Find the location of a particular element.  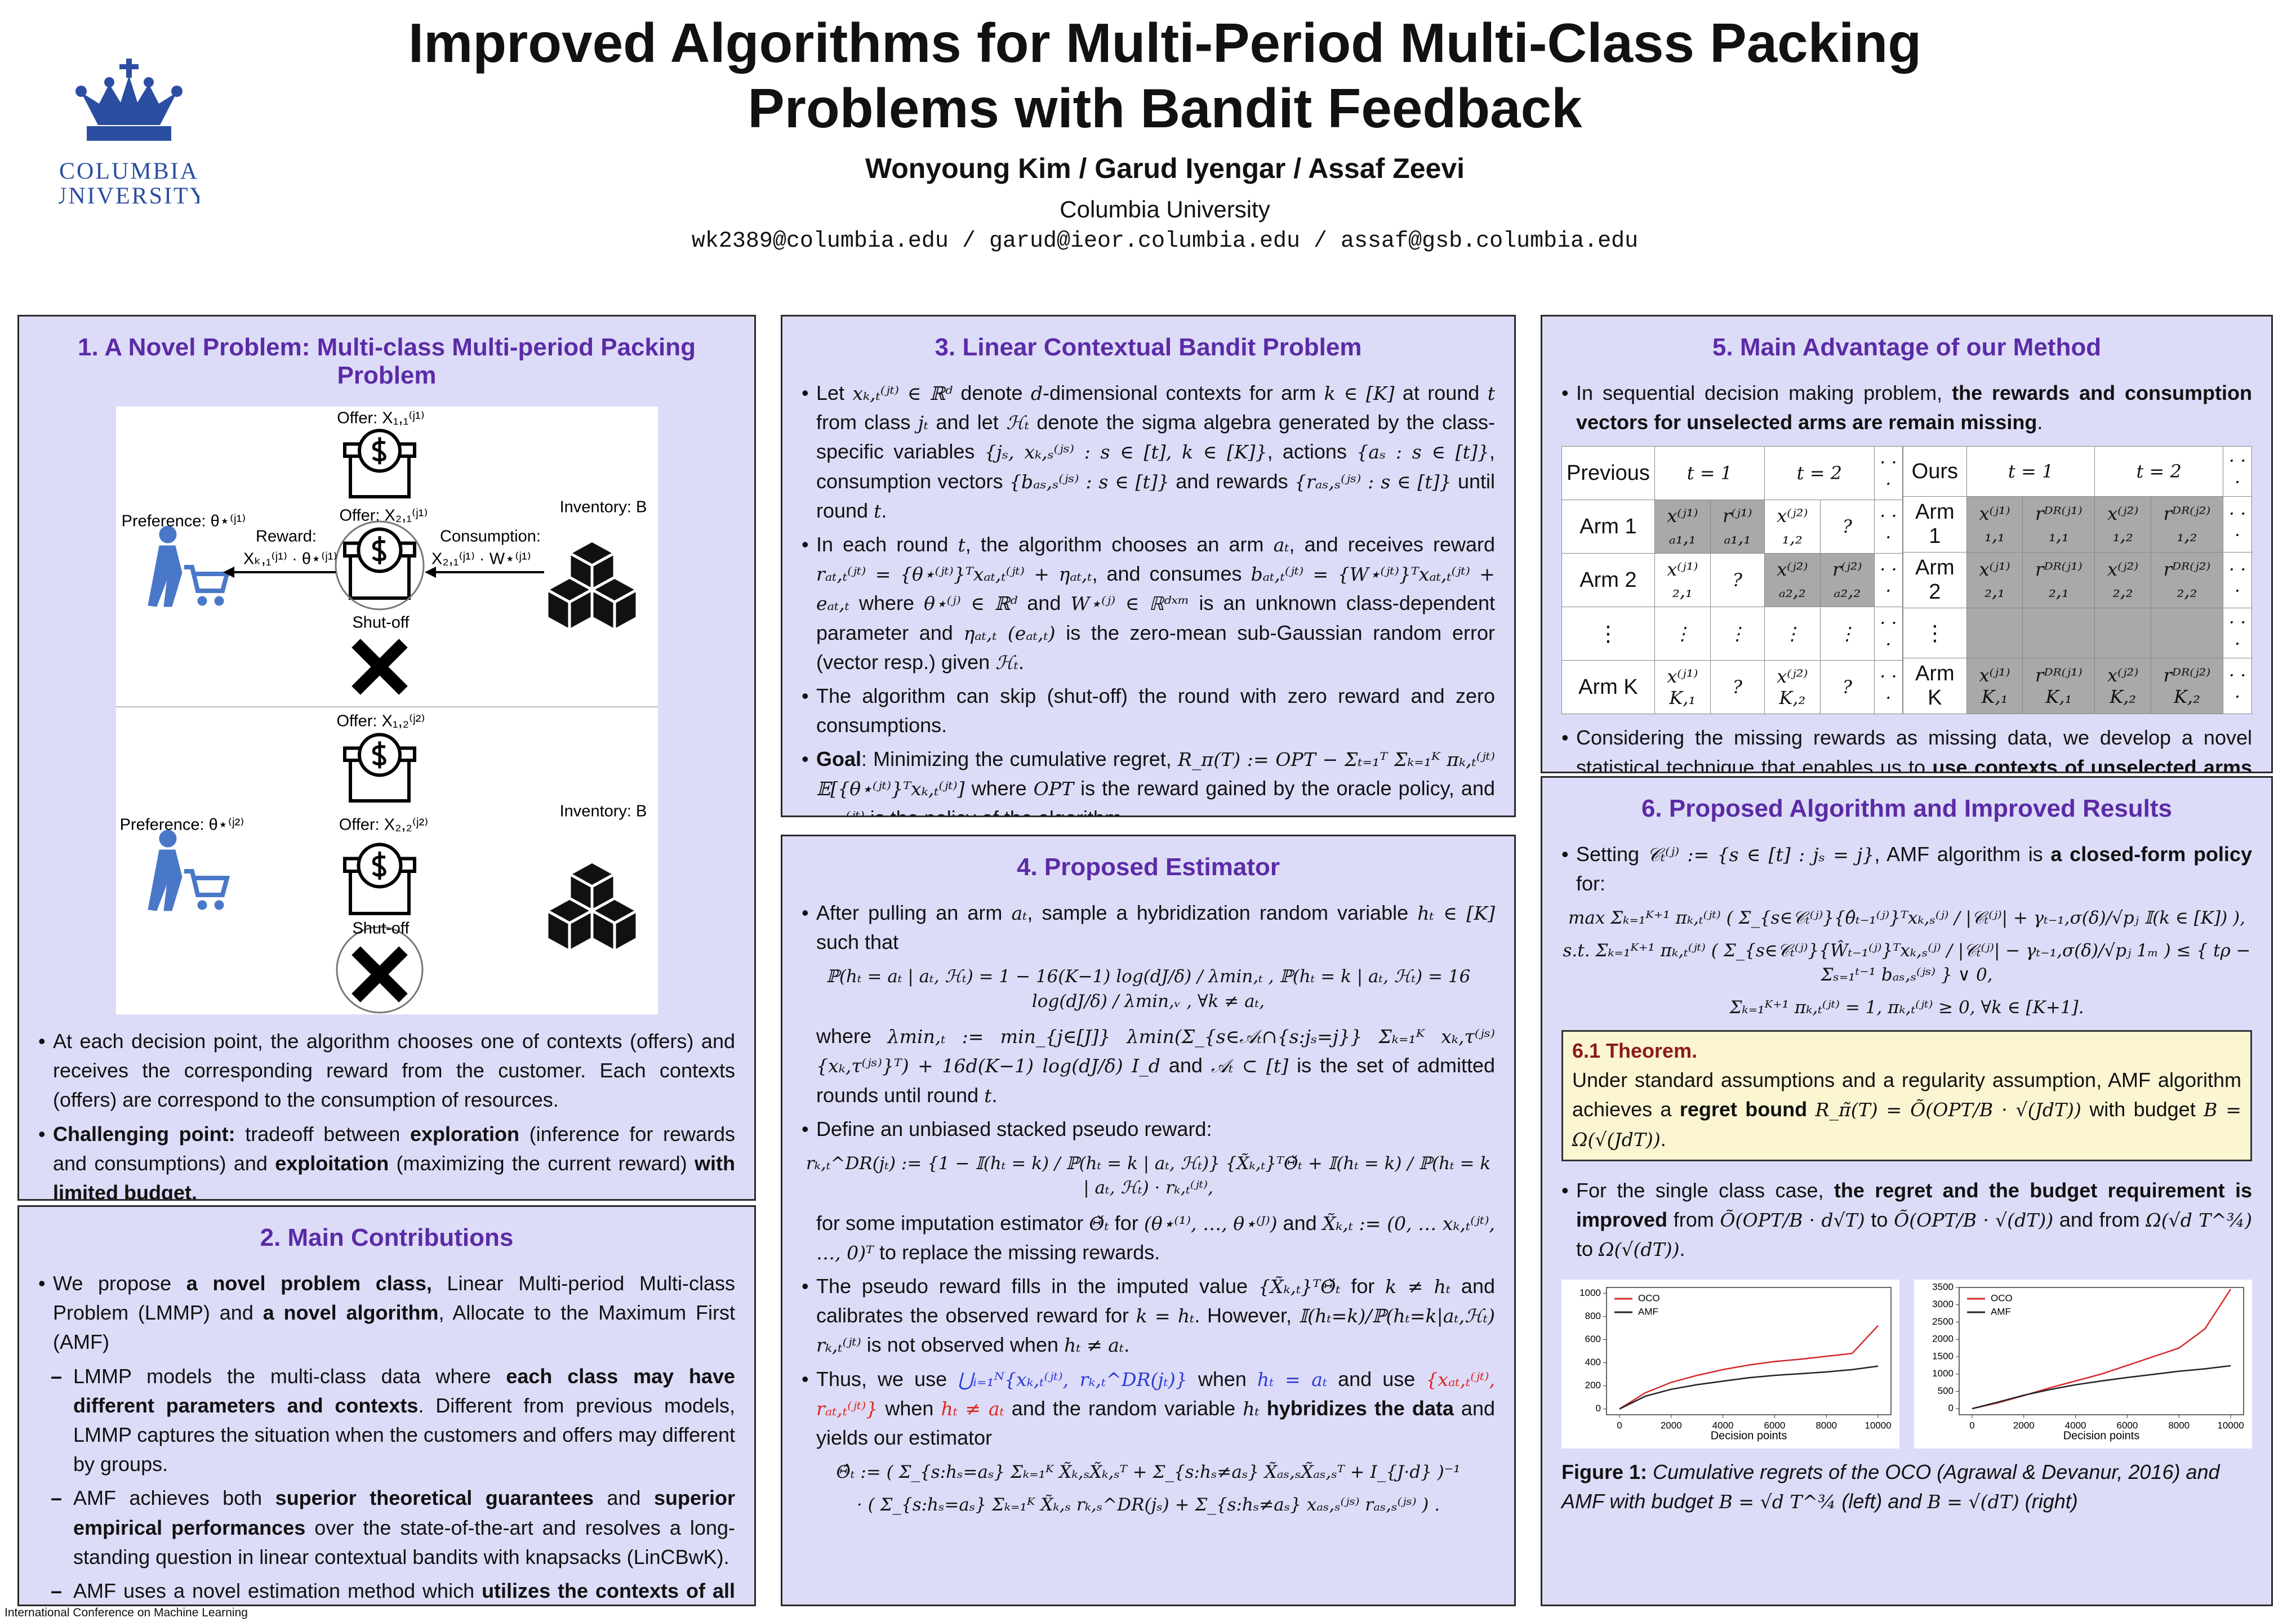

table-cell is located at coordinates (1994, 633).